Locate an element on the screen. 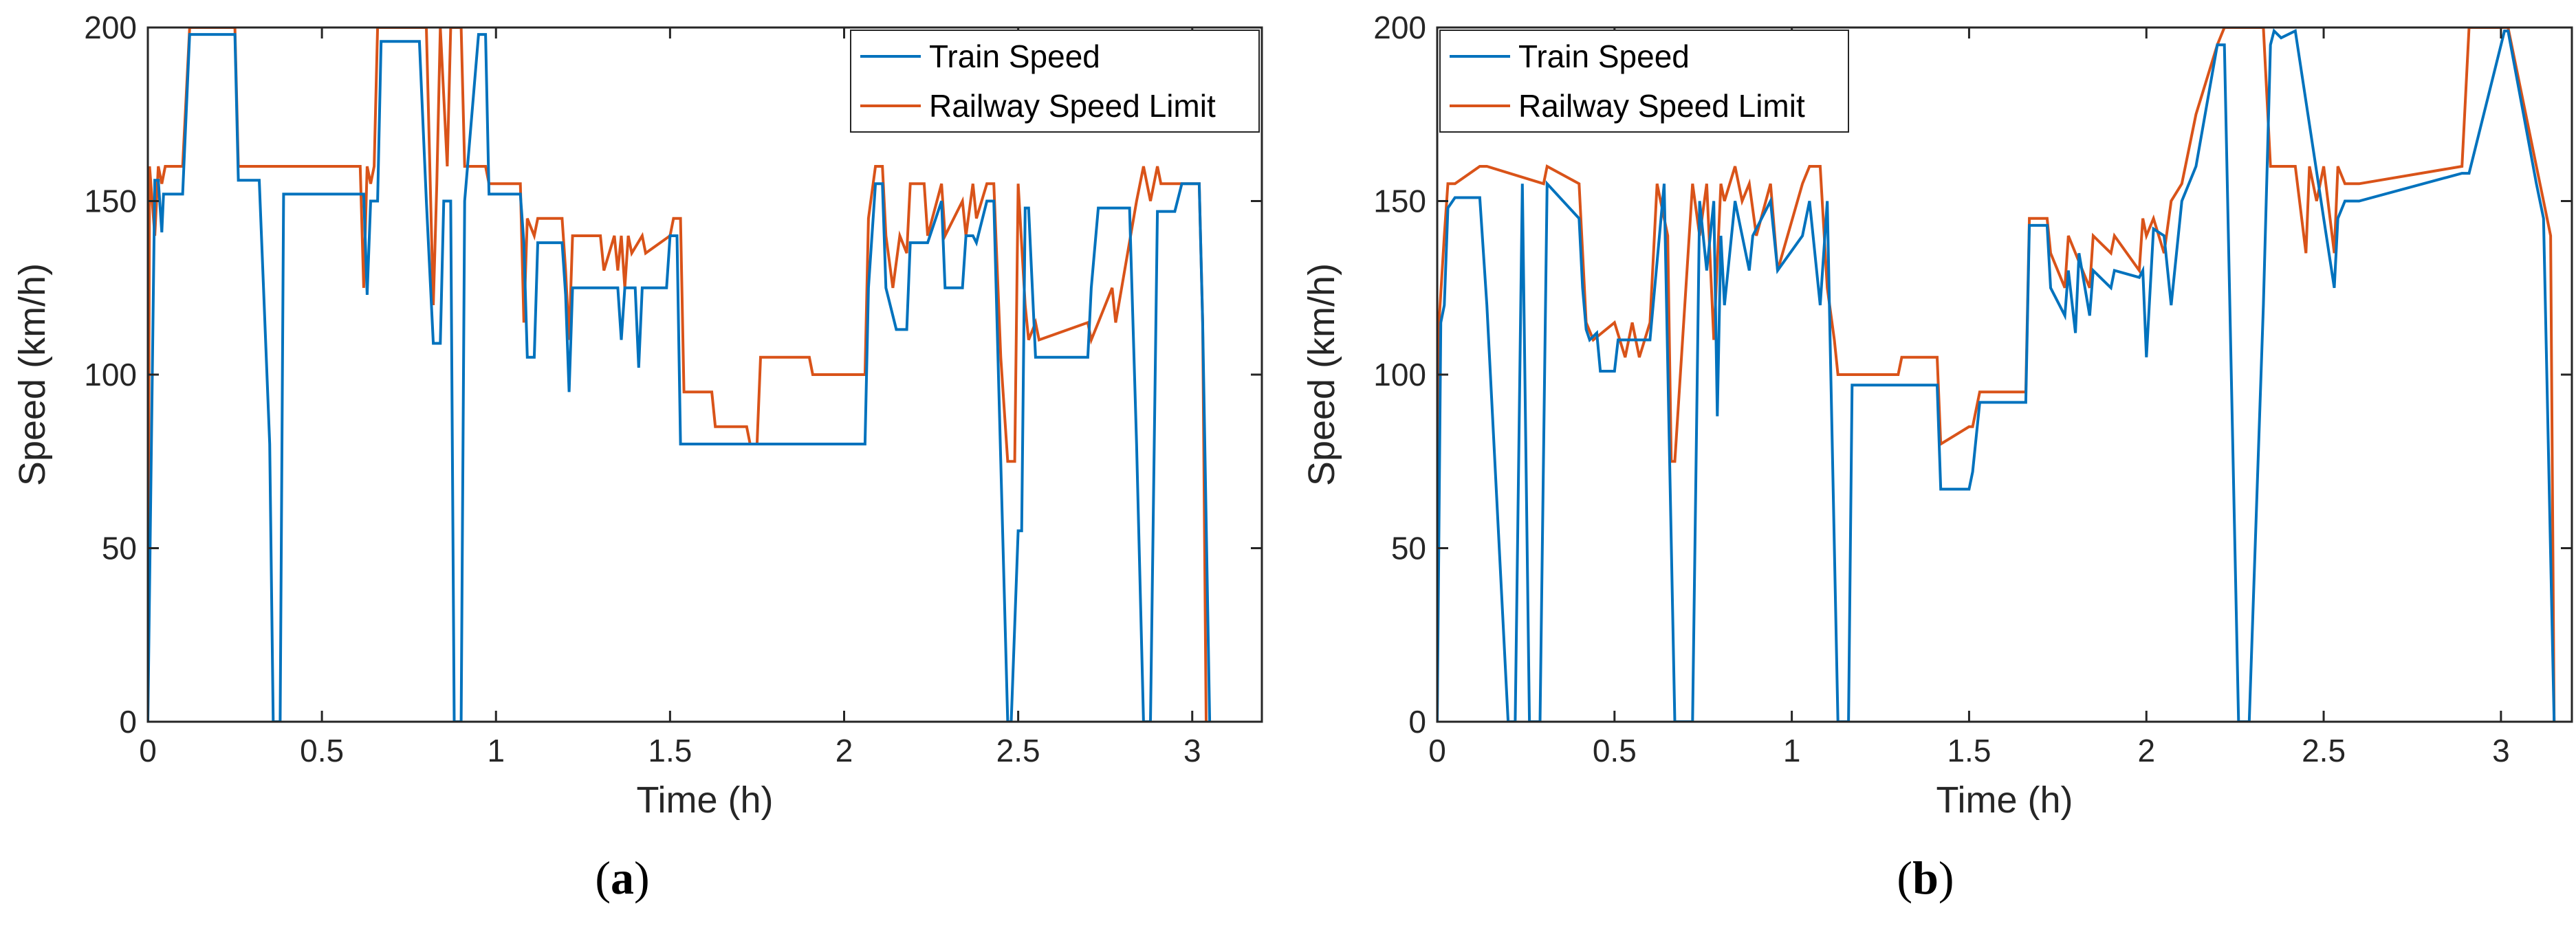 This screenshot has width=2576, height=930. panel-label: (b) is located at coordinates (1926, 878).